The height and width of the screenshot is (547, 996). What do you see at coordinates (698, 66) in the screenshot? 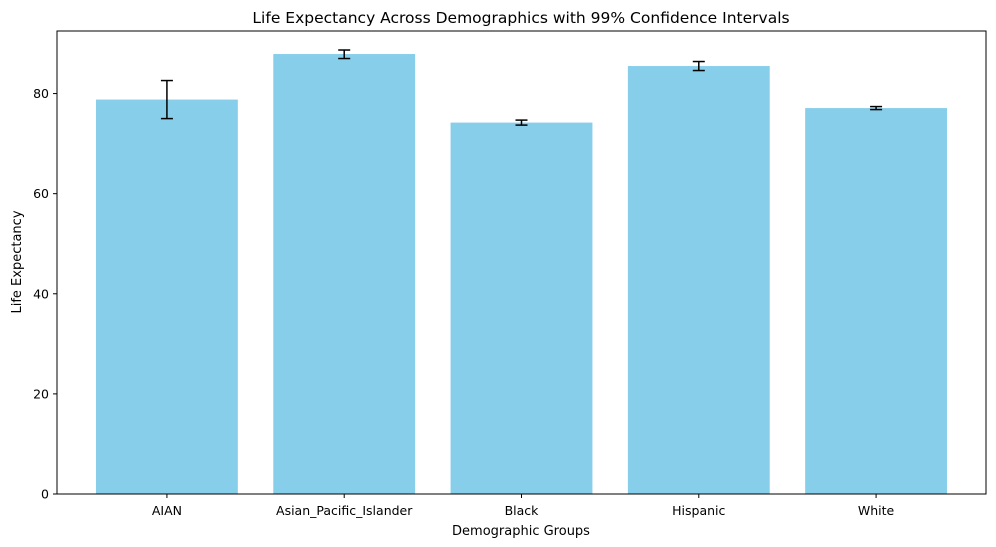
I see `error-bar-hispanic` at bounding box center [698, 66].